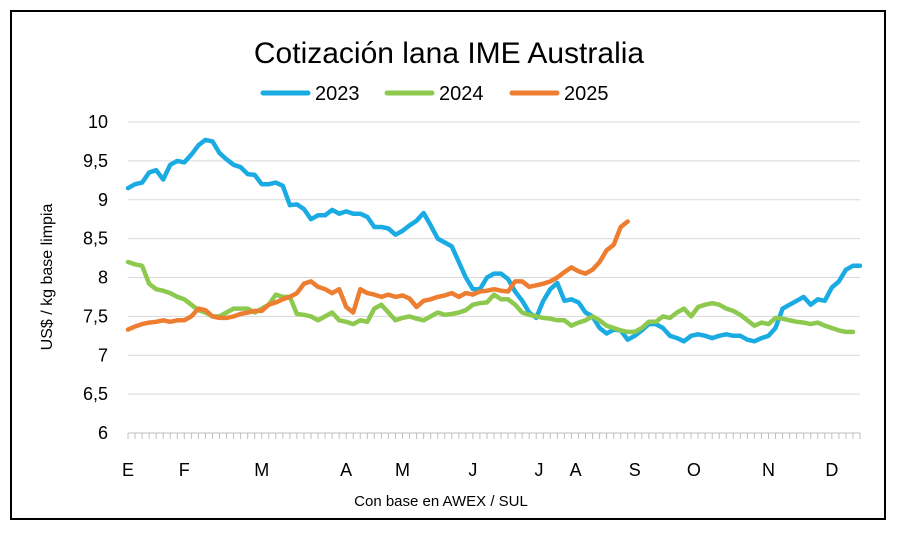 This screenshot has width=898, height=535. Describe the element at coordinates (47, 277) in the screenshot. I see `y-axis-label: US$ / kg base limpia` at that location.